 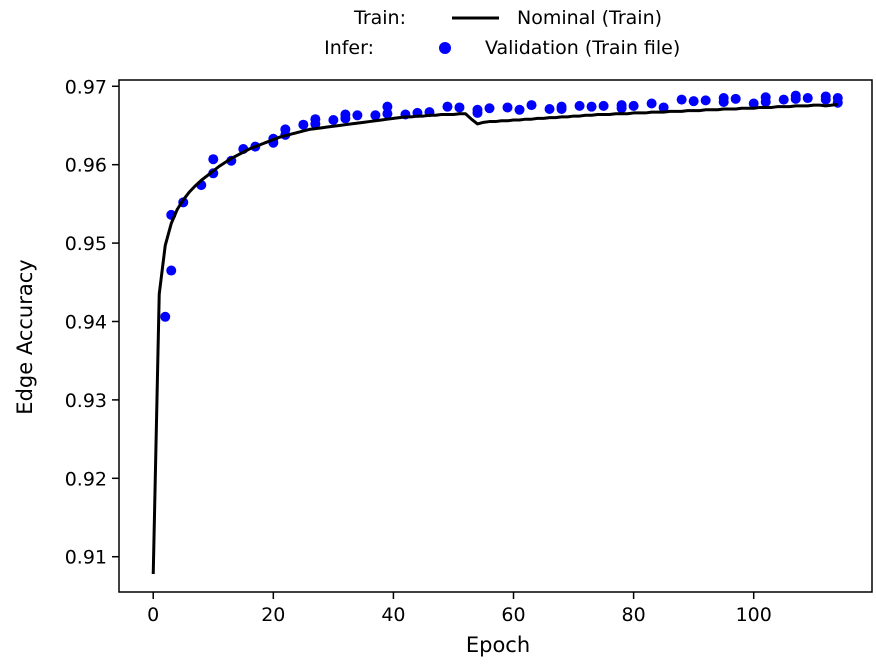 What do you see at coordinates (153, 615) in the screenshot?
I see `x-tick-label: 0` at bounding box center [153, 615].